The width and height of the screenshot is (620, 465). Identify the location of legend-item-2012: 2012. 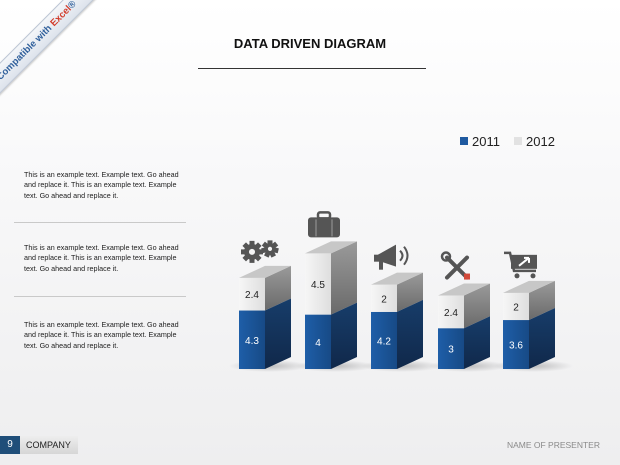
(534, 141).